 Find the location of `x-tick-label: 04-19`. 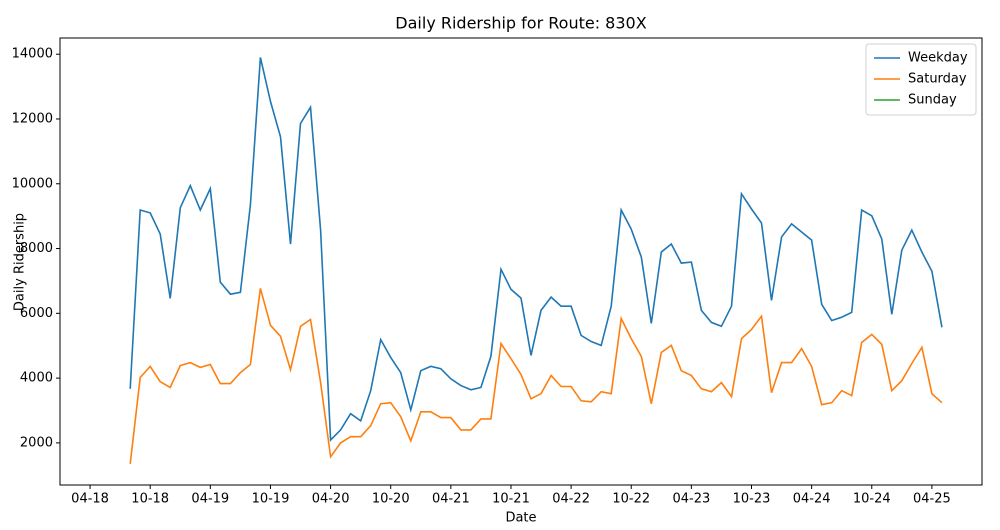

x-tick-label: 04-19 is located at coordinates (210, 499).